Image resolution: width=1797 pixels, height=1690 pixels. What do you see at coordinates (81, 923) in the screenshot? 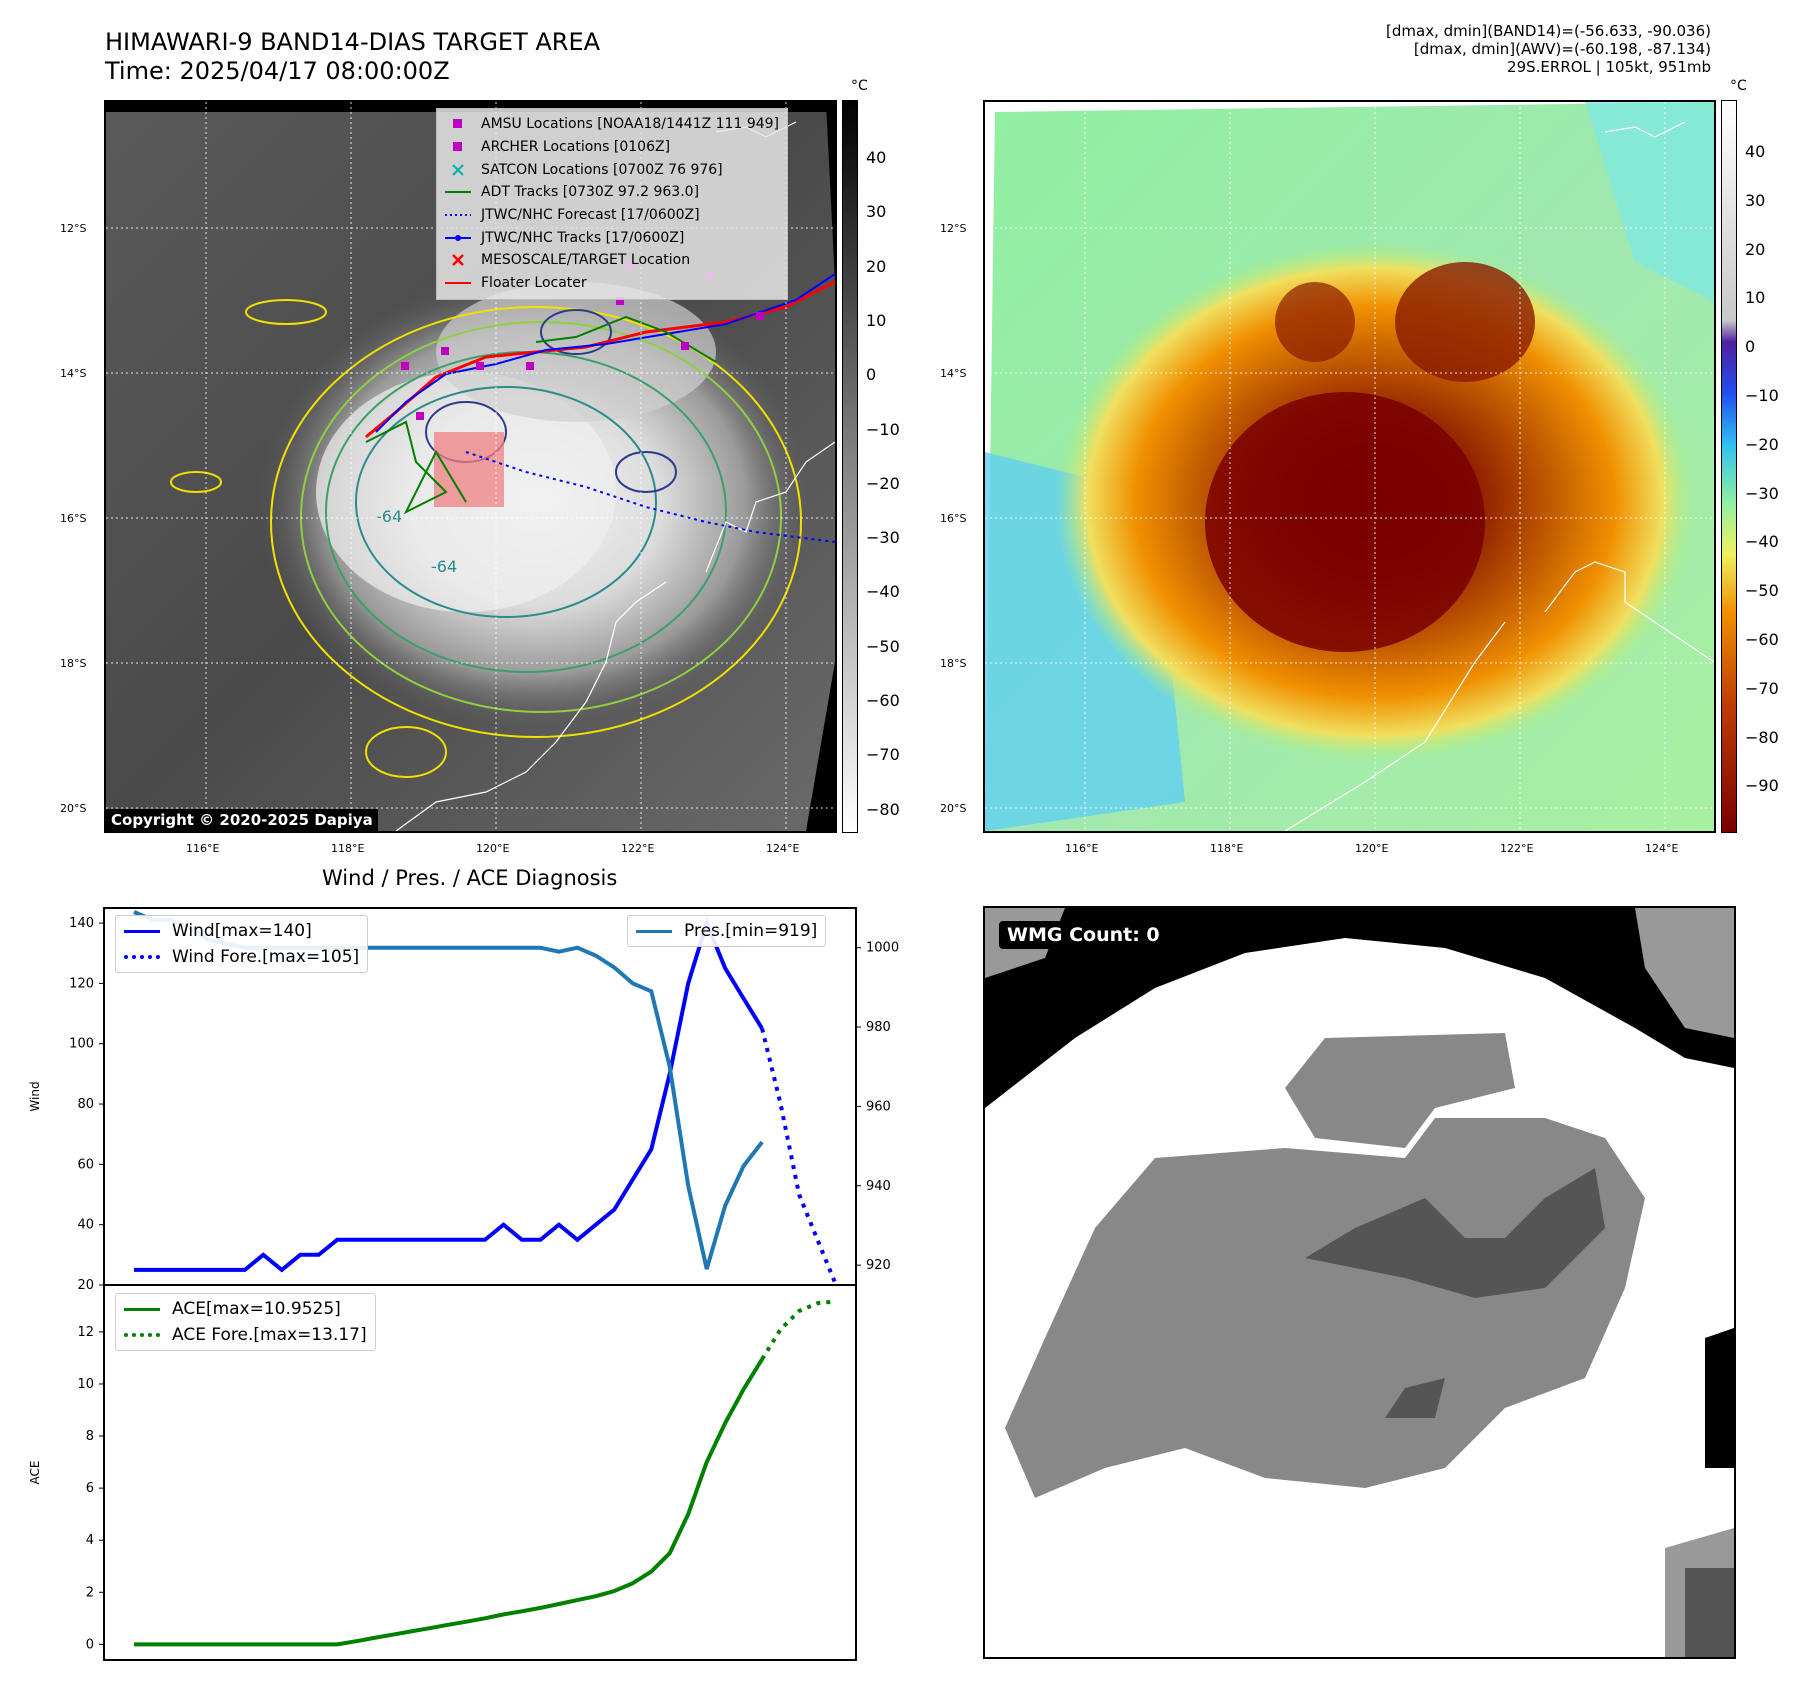
I see `y-tick-label: 140` at bounding box center [81, 923].